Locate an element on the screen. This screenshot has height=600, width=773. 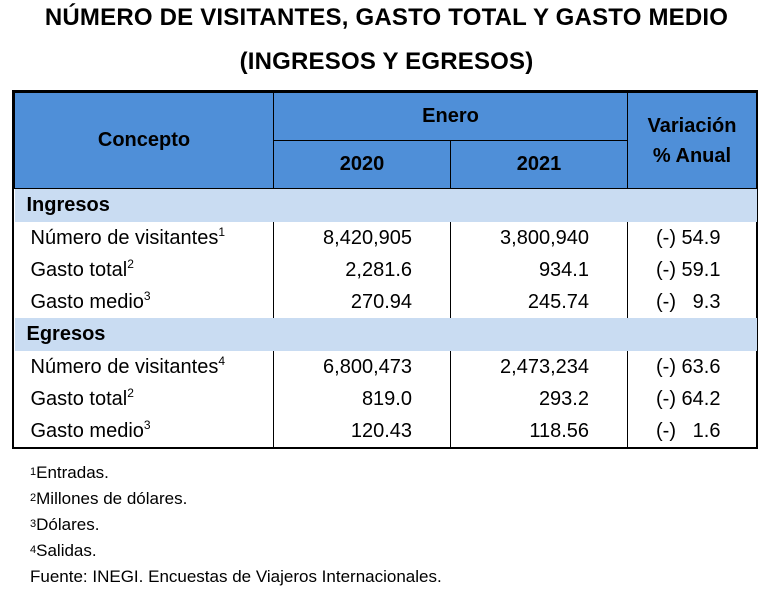
table-row: Gasto medio3 120.43 118.56 (-) 1.6 is located at coordinates (385, 431).